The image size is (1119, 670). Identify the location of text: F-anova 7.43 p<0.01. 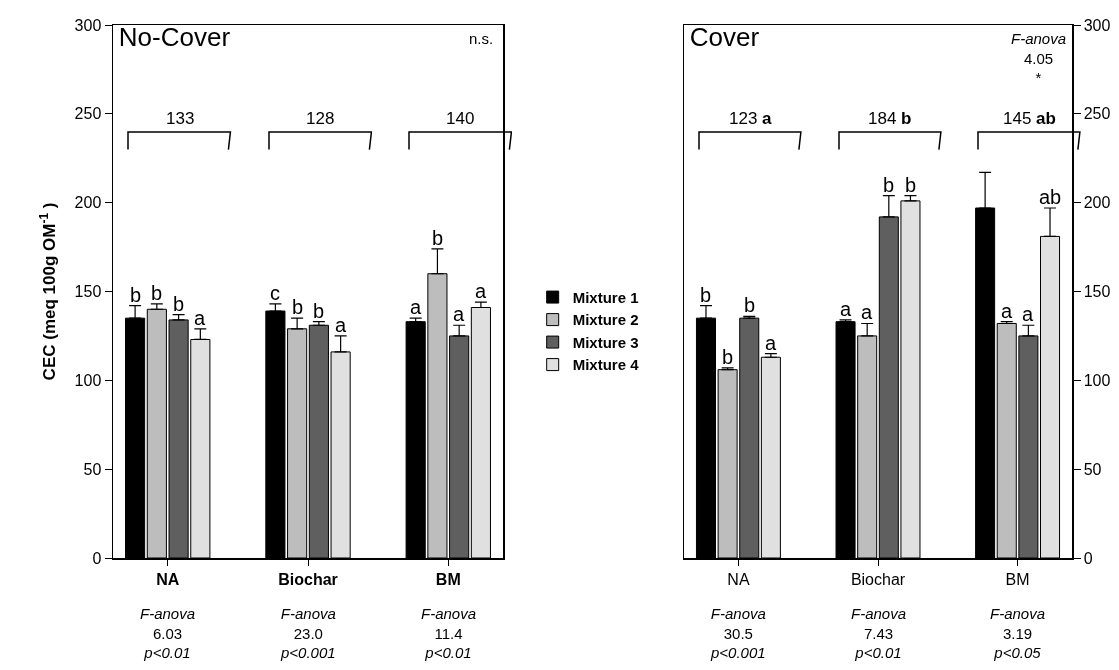
(879, 633).